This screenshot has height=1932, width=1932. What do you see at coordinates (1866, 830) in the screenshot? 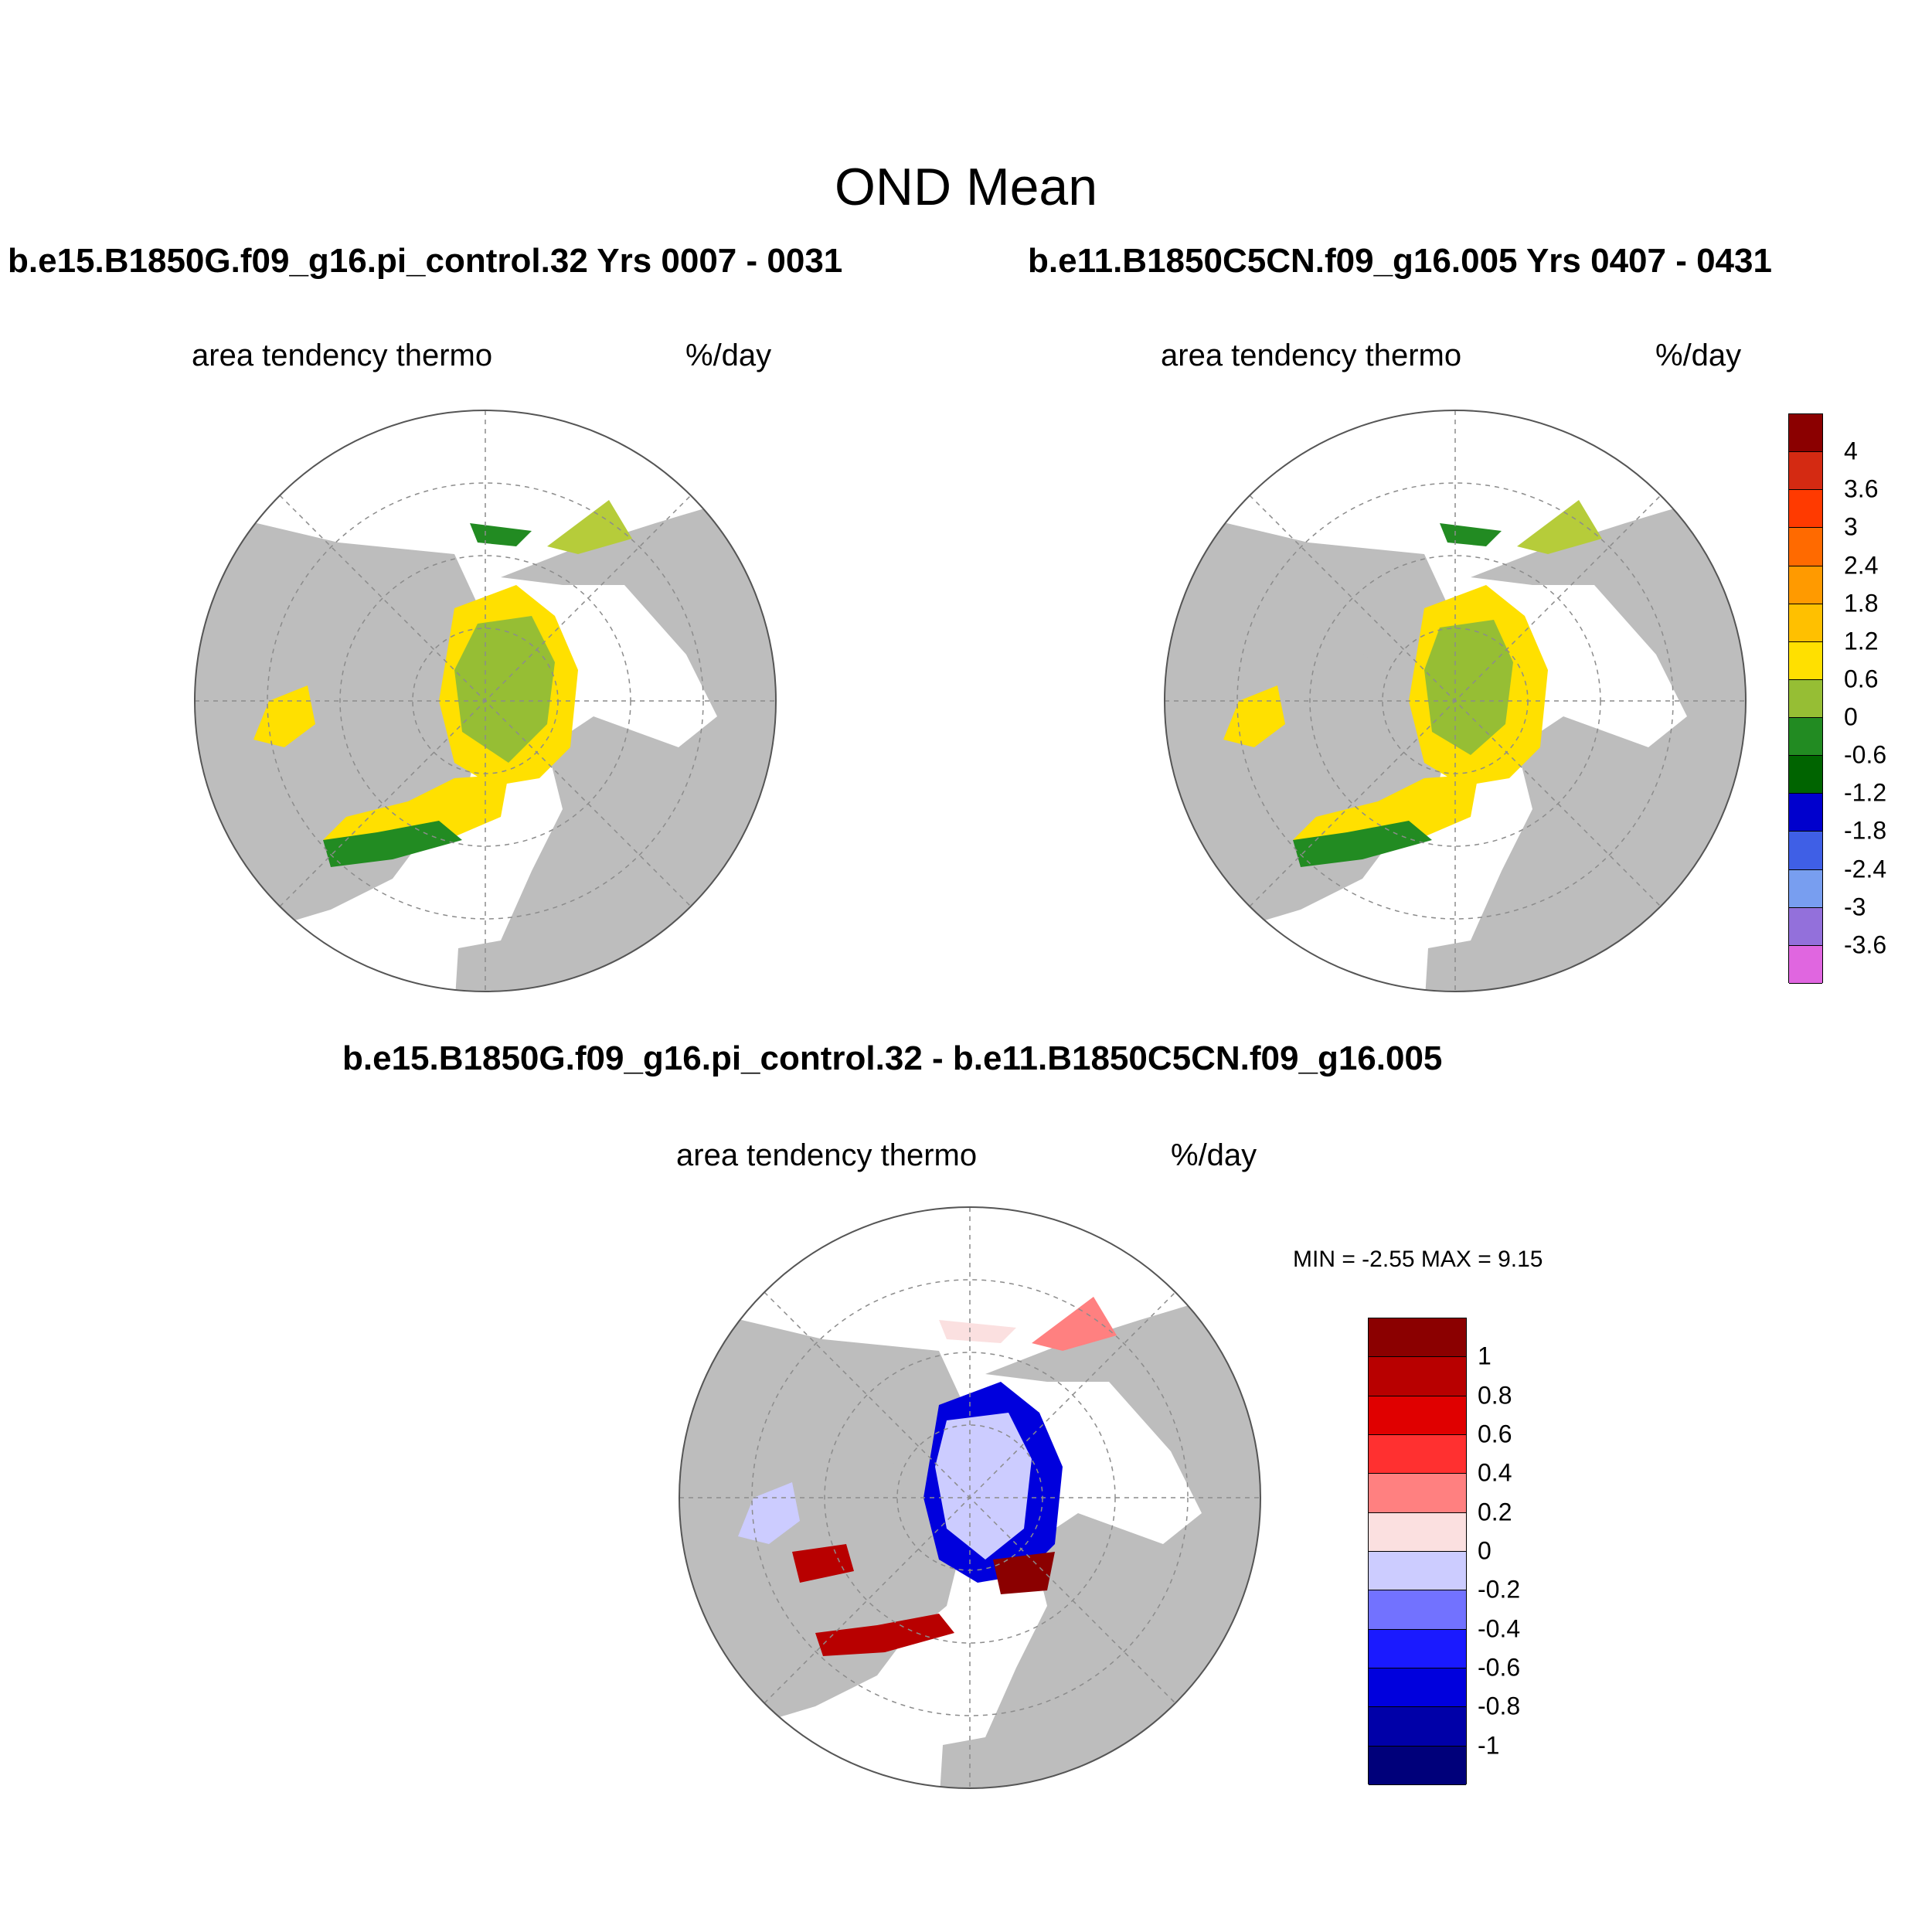
I see `colorbar-tick-label: -1.8` at bounding box center [1866, 830].